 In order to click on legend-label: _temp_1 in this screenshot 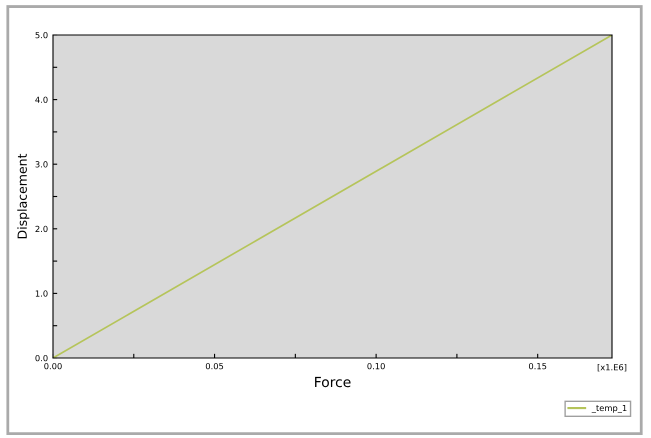, I will do `click(609, 408)`.